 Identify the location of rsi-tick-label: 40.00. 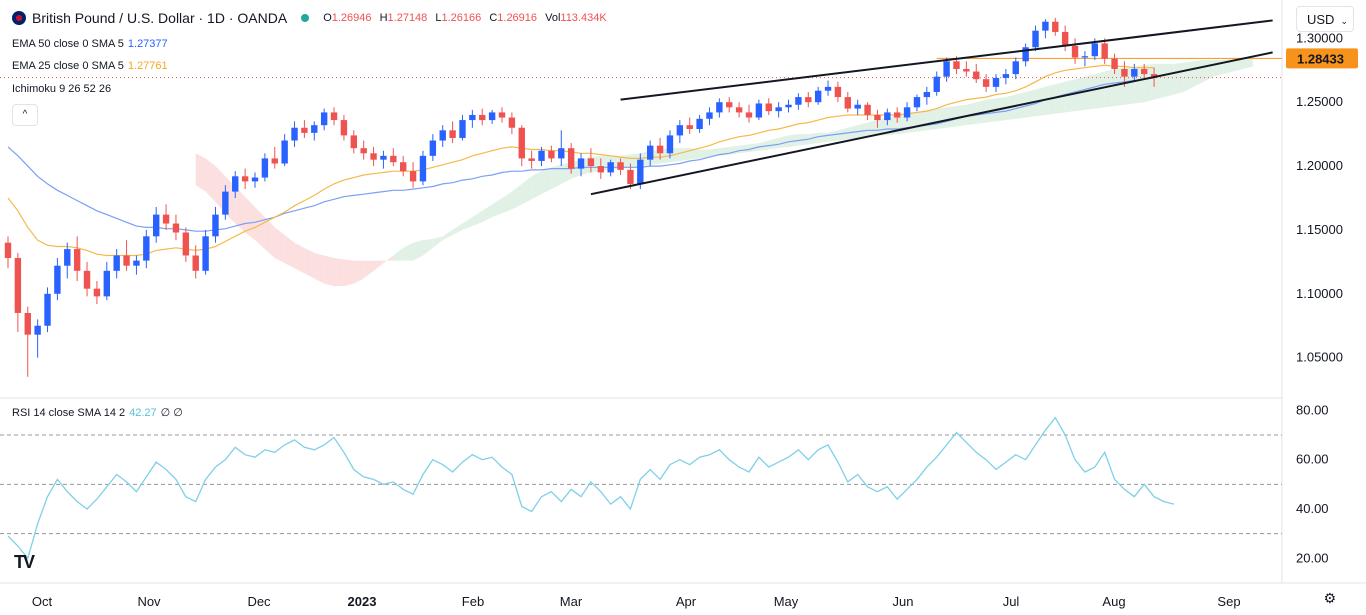
(1312, 508).